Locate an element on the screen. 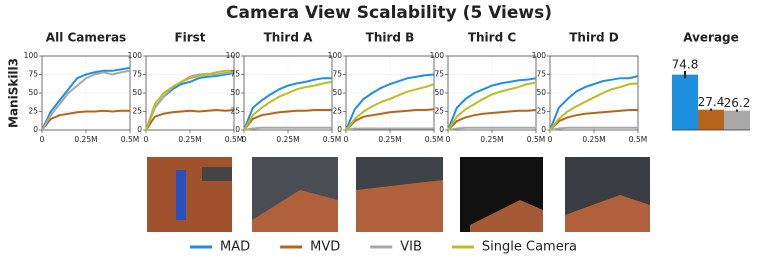 Image resolution: width=778 pixels, height=268 pixels. value-label: 74.8 is located at coordinates (685, 64).